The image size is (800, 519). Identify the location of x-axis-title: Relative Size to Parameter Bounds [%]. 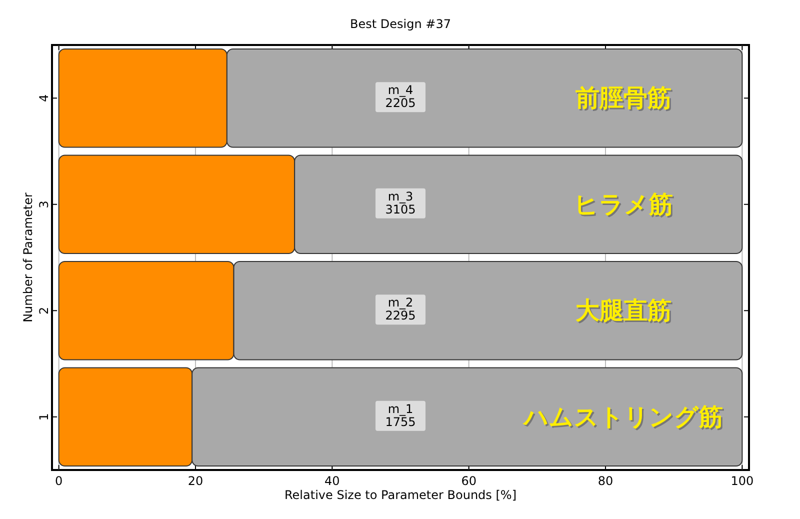
(400, 495).